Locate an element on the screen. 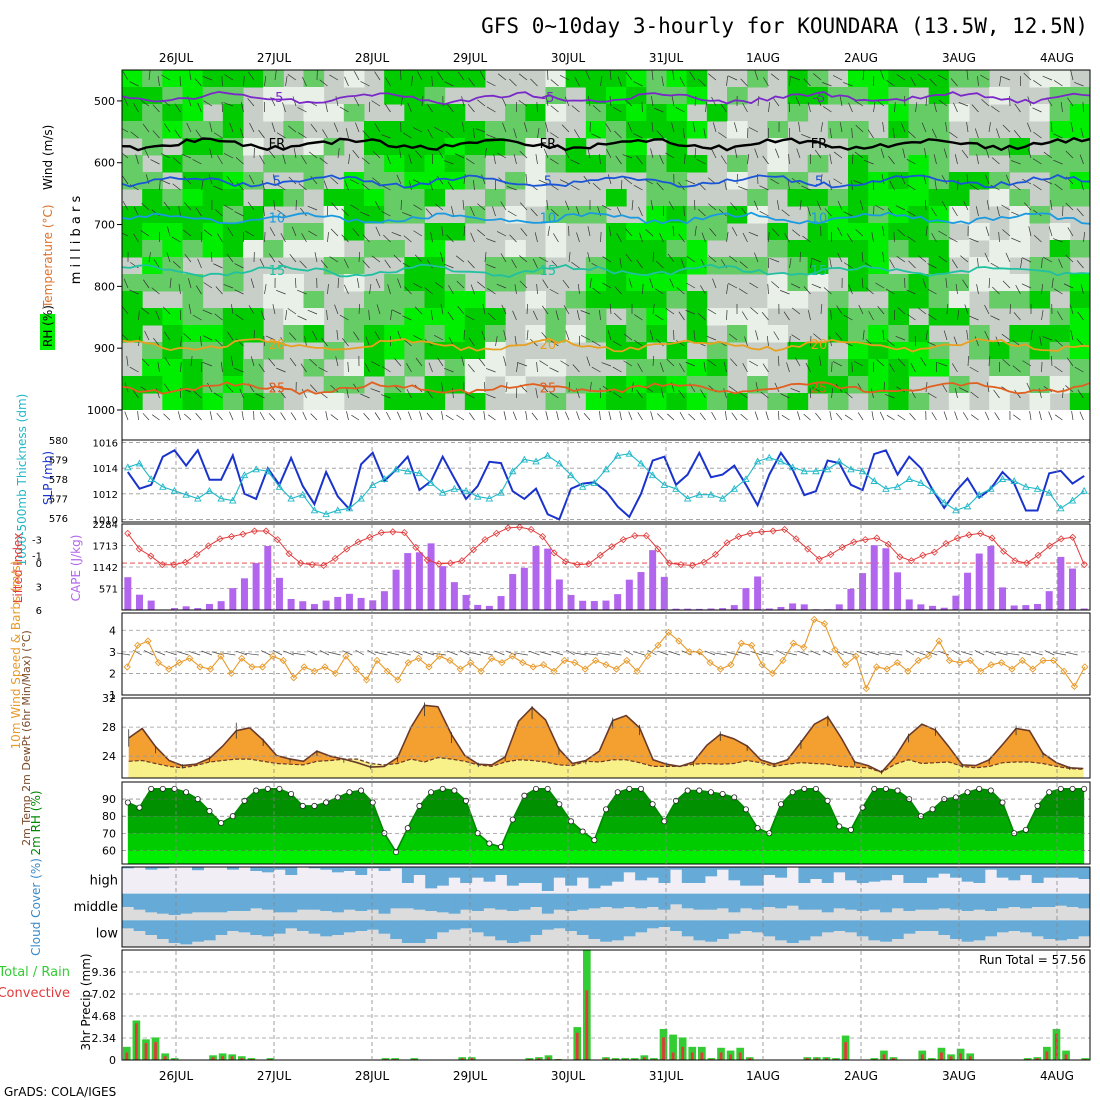  isotherm-label: FR is located at coordinates (819, 144).